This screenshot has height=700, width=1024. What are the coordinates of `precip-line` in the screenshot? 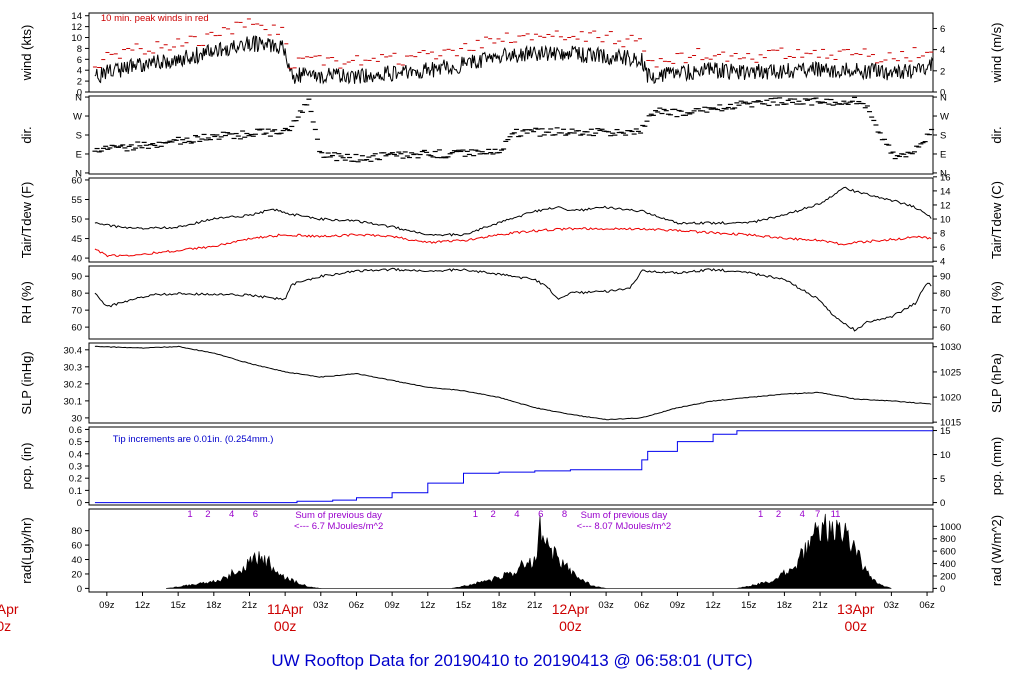 It's located at (513, 467).